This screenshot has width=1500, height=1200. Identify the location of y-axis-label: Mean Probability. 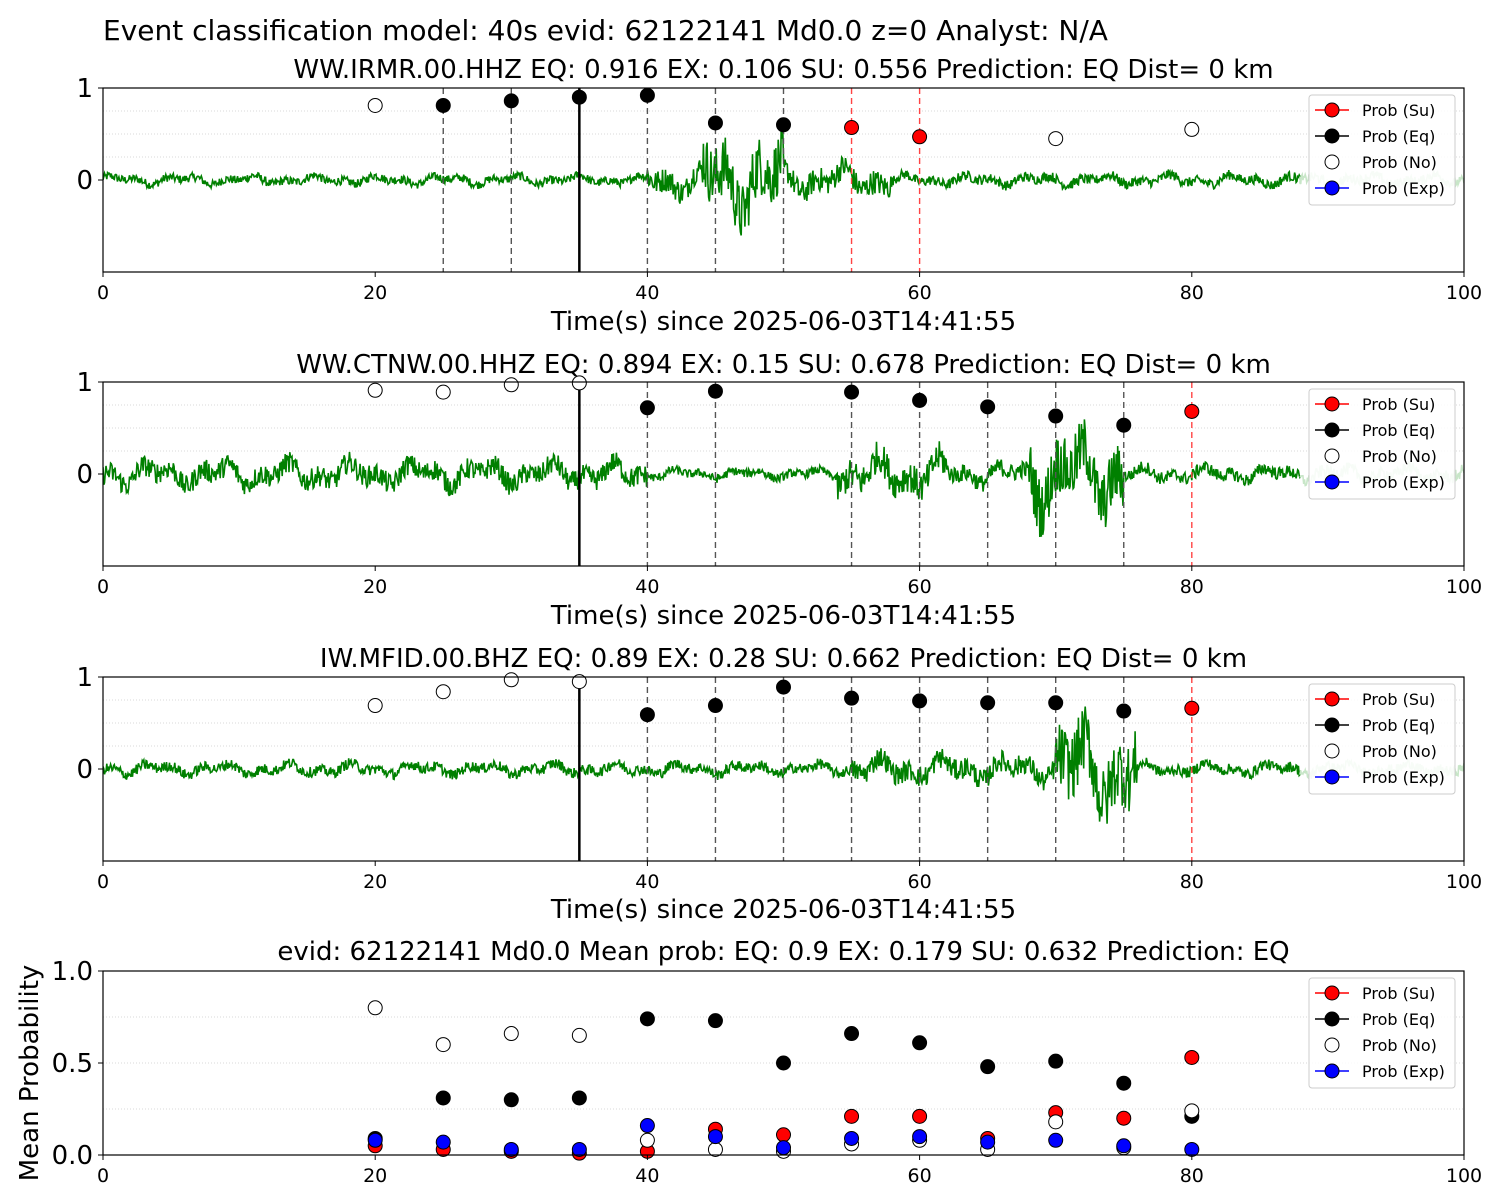
(30, 1073).